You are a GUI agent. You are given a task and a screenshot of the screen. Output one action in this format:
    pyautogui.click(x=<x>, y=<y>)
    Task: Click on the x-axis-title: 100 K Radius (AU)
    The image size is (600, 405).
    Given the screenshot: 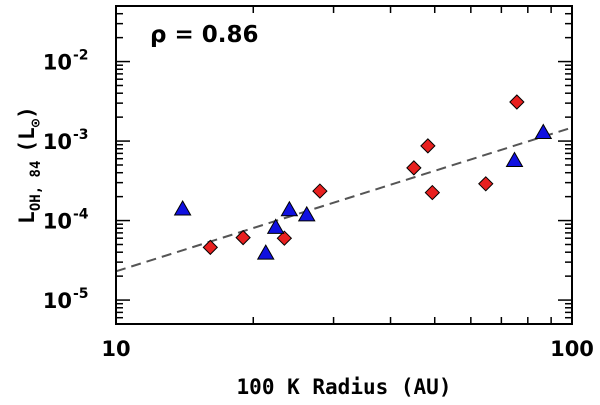 What is the action you would take?
    pyautogui.click(x=344, y=387)
    